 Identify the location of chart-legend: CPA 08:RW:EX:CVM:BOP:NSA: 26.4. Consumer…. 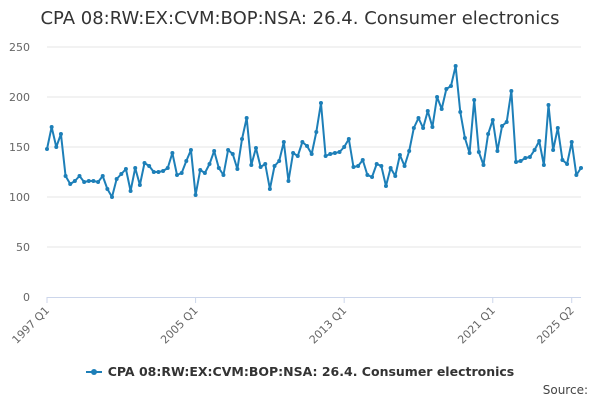
(300, 371).